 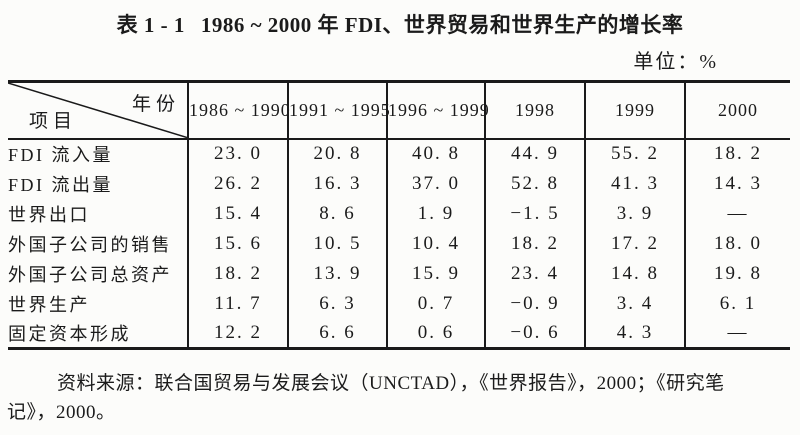 I want to click on table-number: 表 1 - 1, so click(x=150, y=25).